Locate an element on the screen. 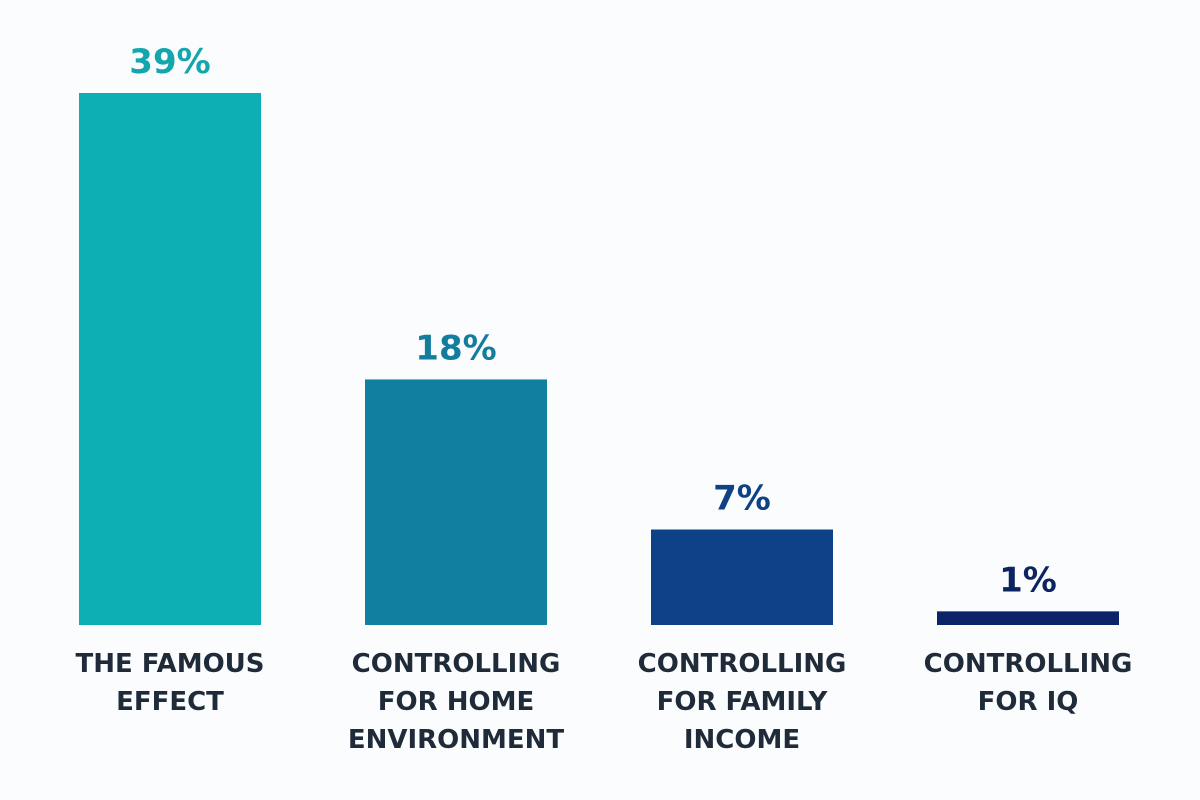  value-label-4: 1% is located at coordinates (1028, 580).